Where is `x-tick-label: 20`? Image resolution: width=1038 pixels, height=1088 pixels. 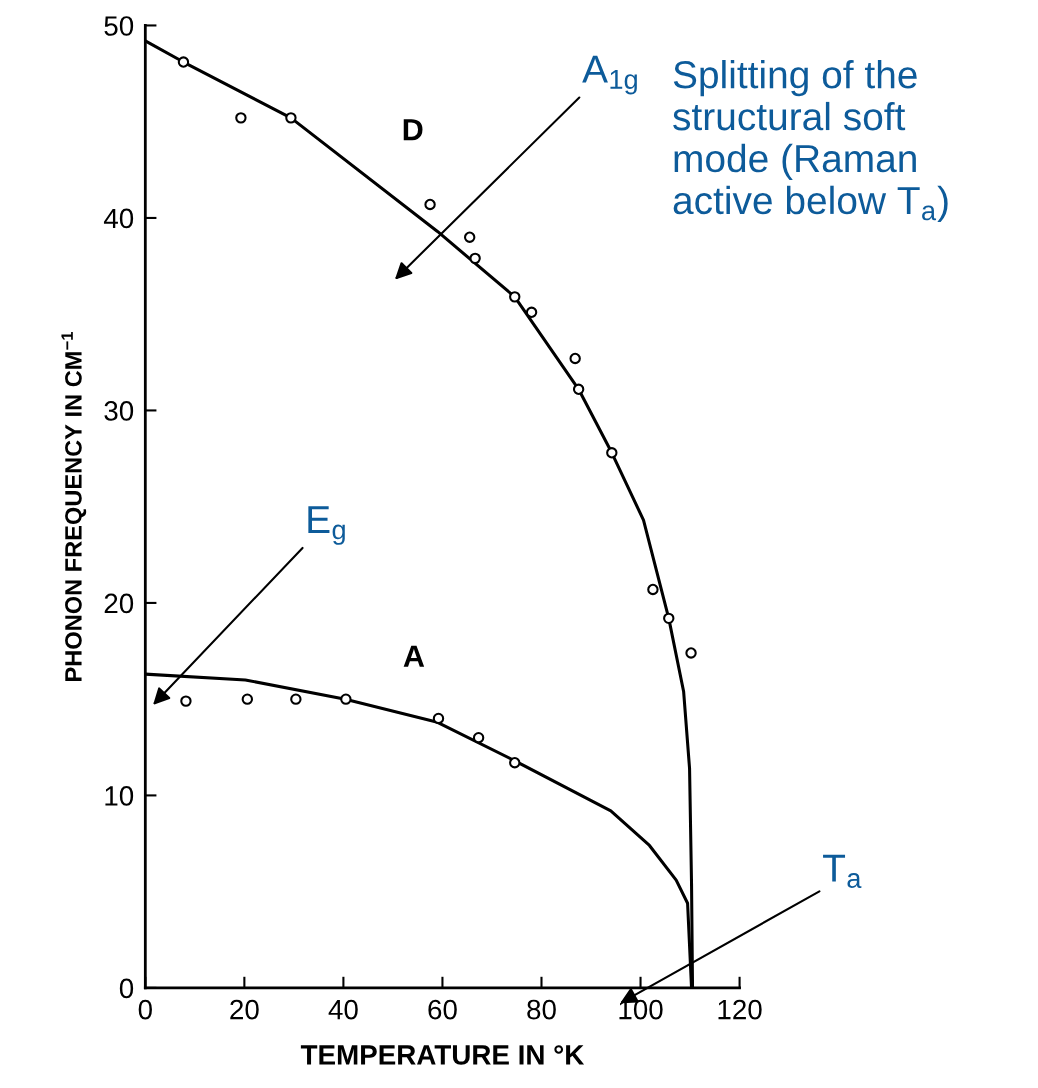
x-tick-label: 20 is located at coordinates (244, 1009).